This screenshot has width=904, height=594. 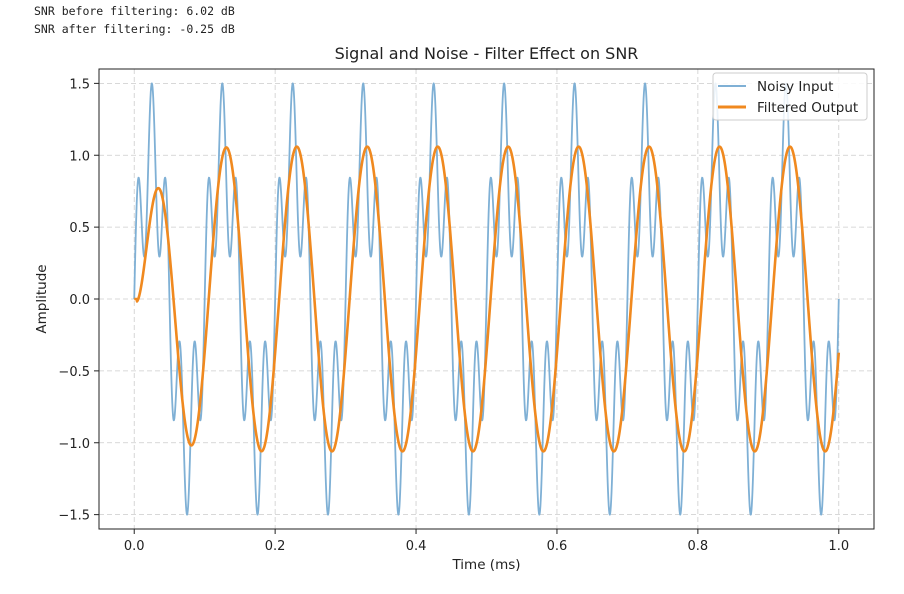 I want to click on y-axis-ticks: −1.5 −1.0 −0.5 0.0 0.5 1.0 1.5, so click(x=78, y=300).